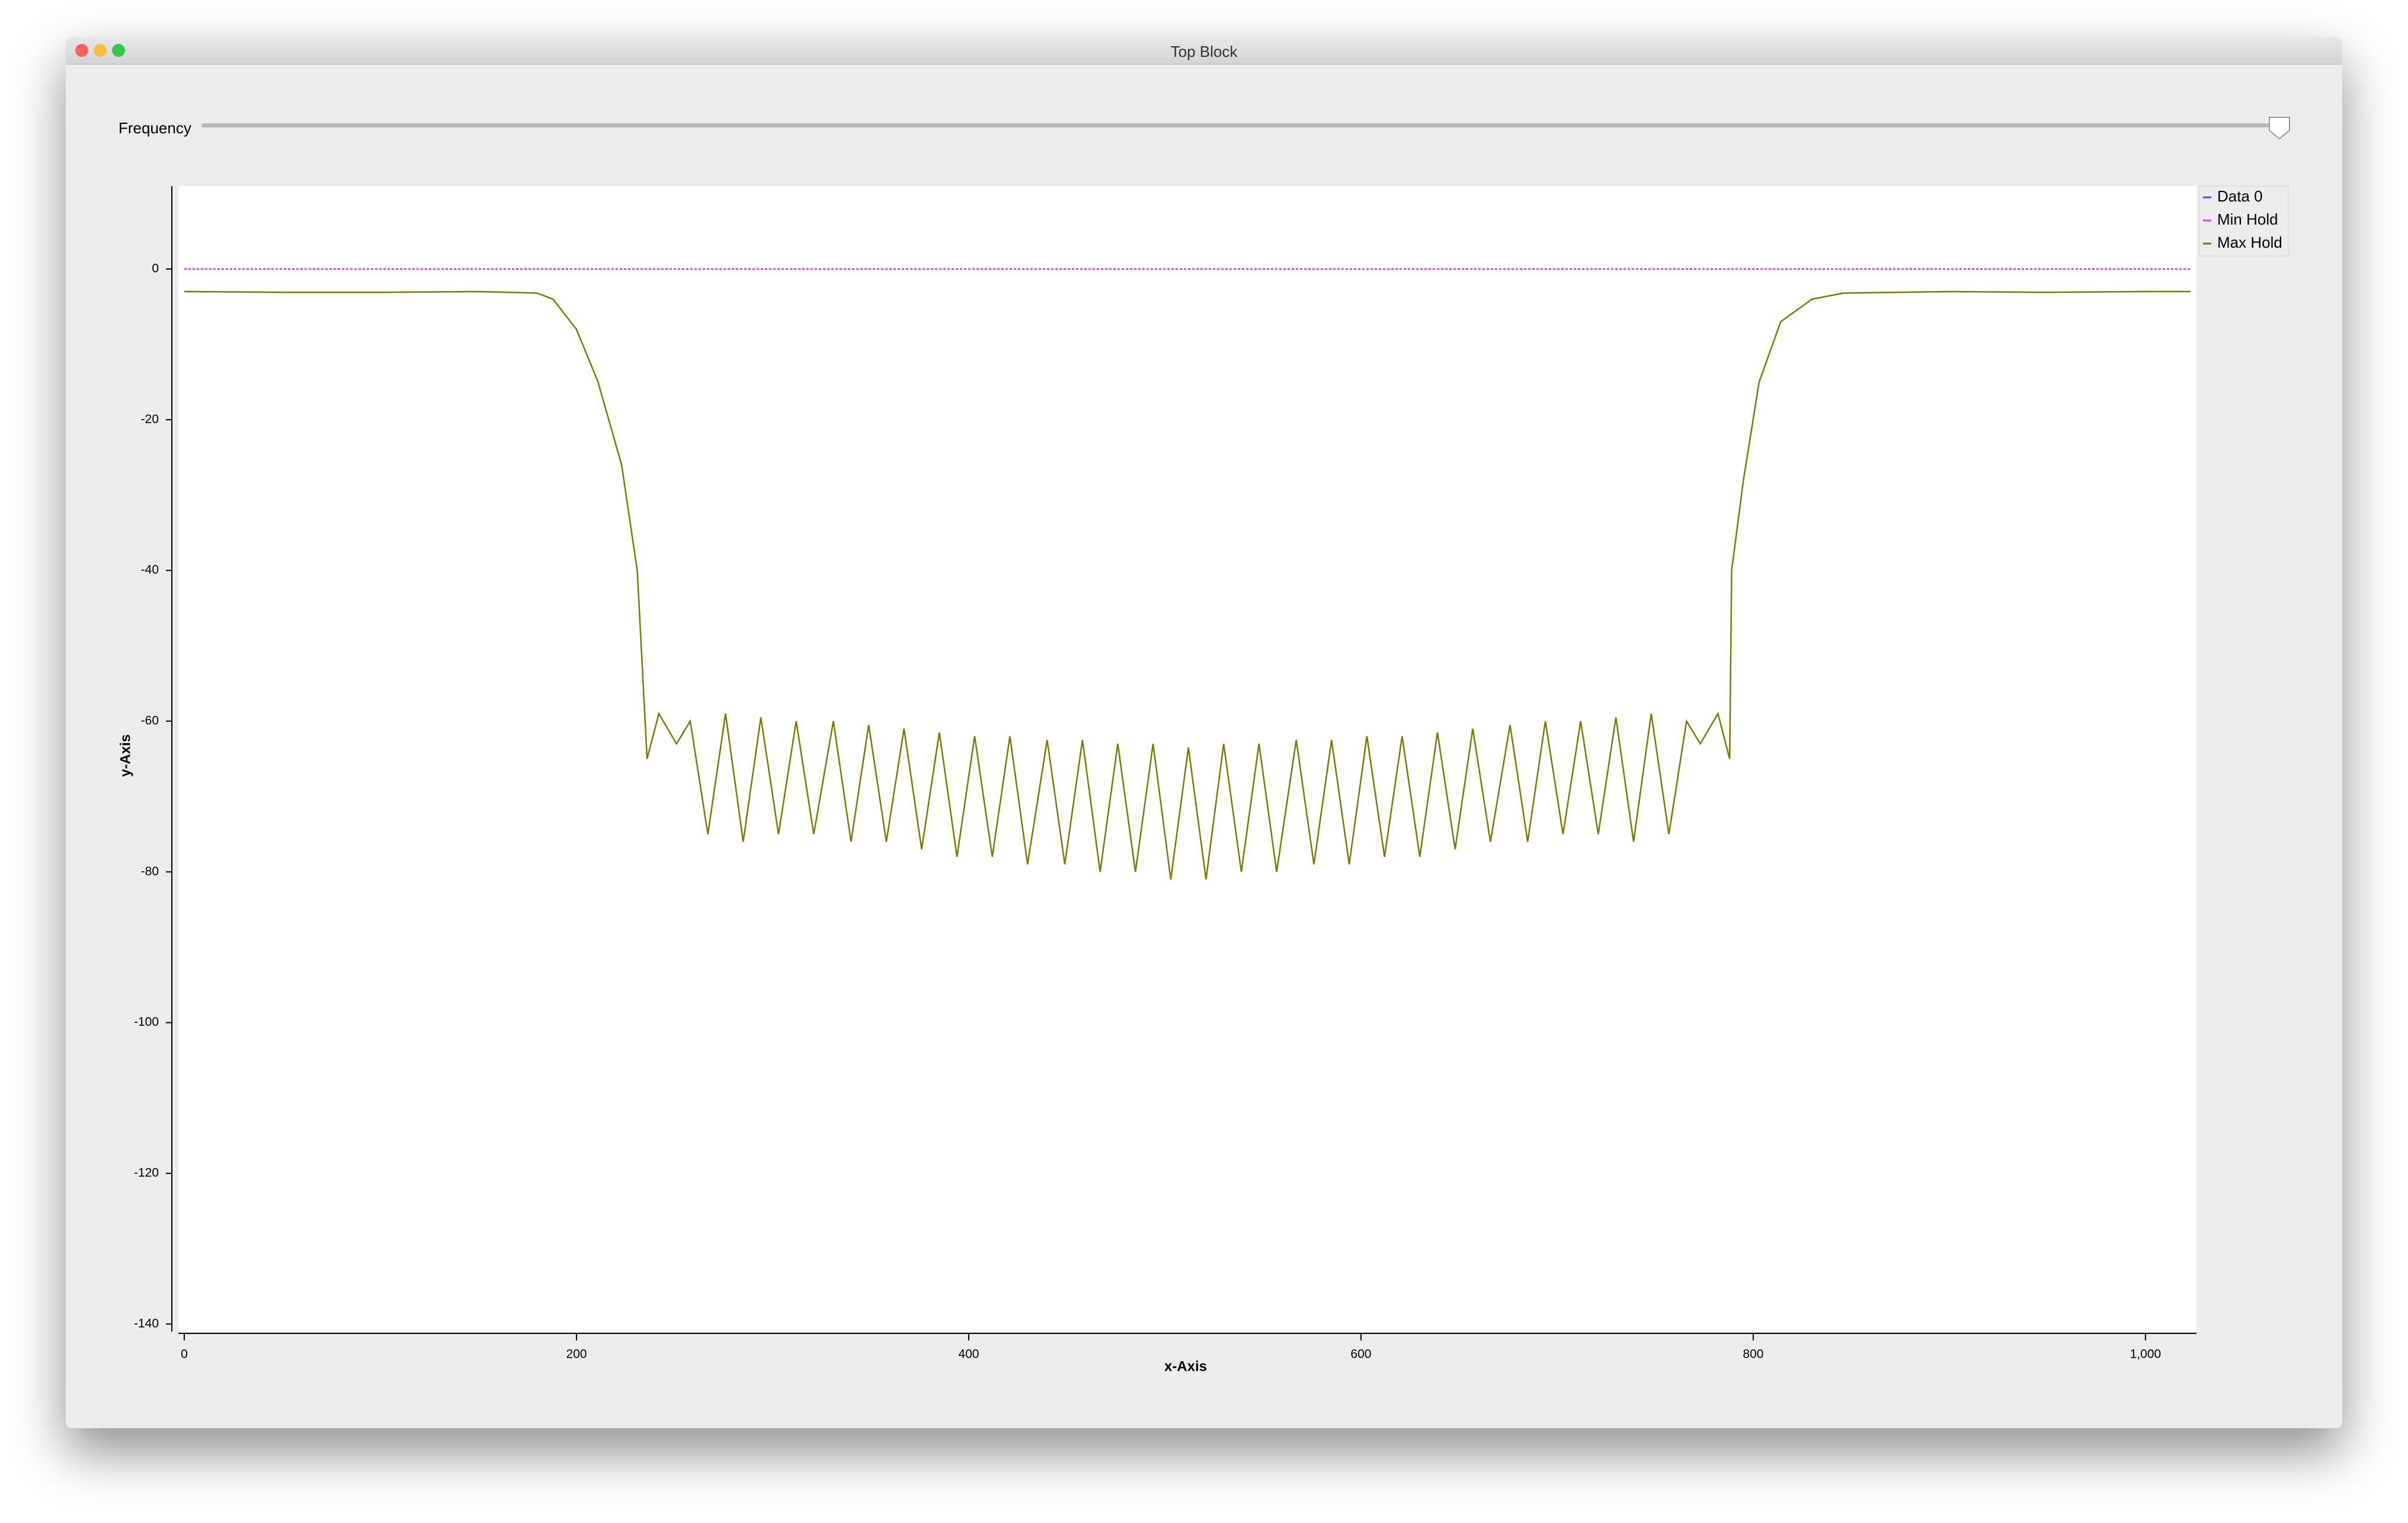  I want to click on slider-label: Frequency, so click(155, 128).